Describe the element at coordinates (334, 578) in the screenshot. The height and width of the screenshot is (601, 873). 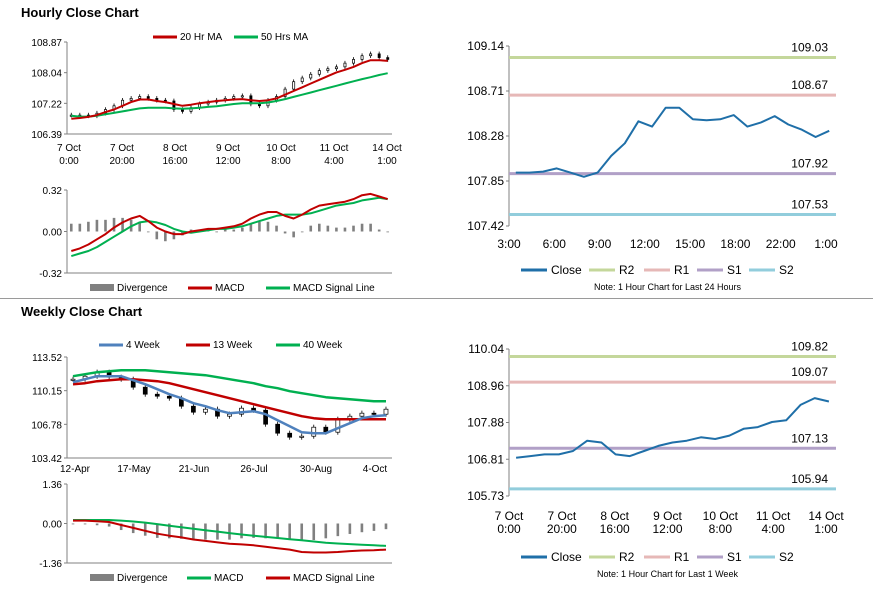
I see `weekly-legend-signal-label: MACD Signal Line` at that location.